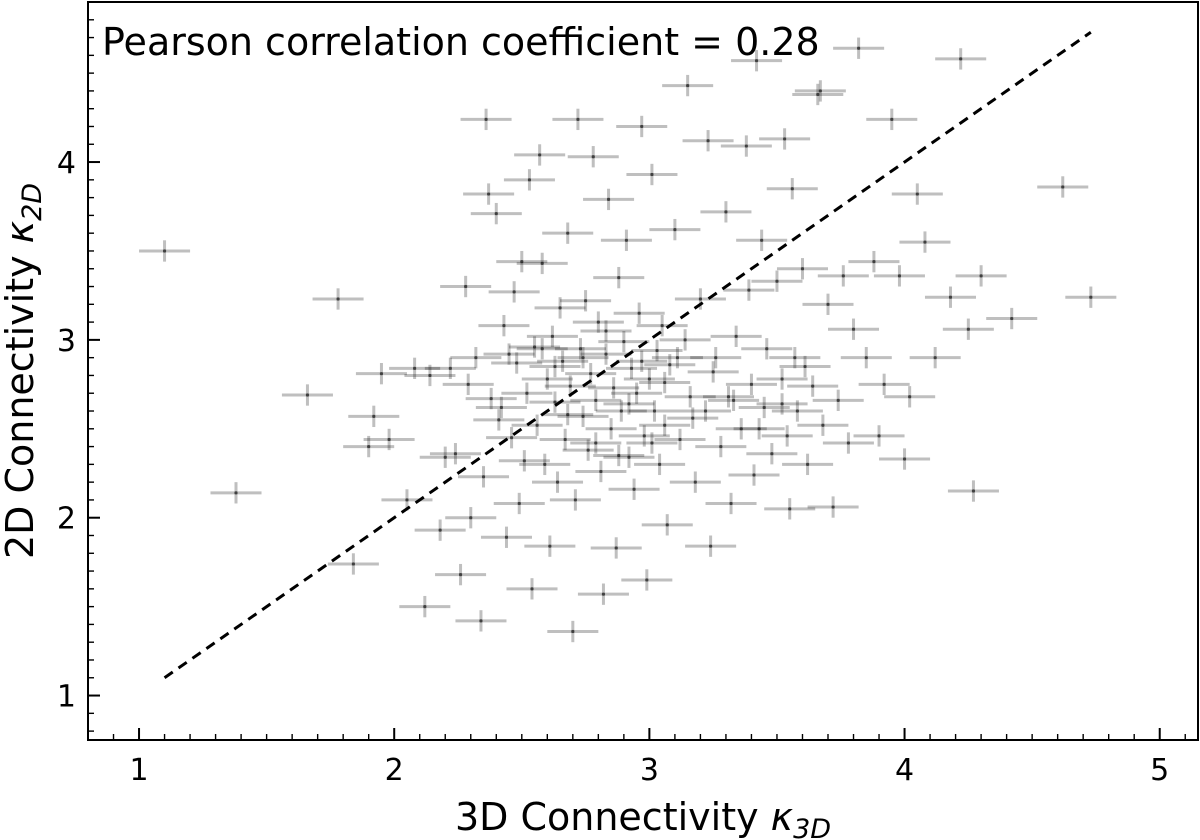 This screenshot has width=1200, height=840. Describe the element at coordinates (904, 770) in the screenshot. I see `x-tick-label: 4` at that location.